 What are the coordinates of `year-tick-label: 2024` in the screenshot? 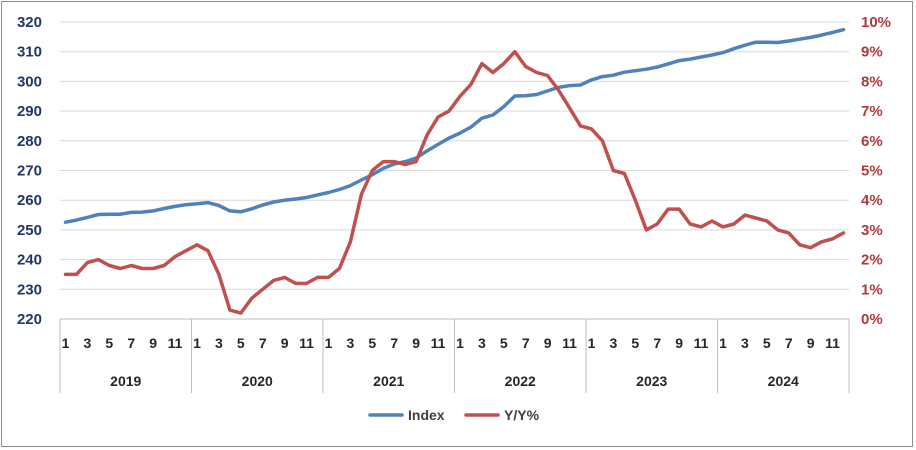 It's located at (783, 381).